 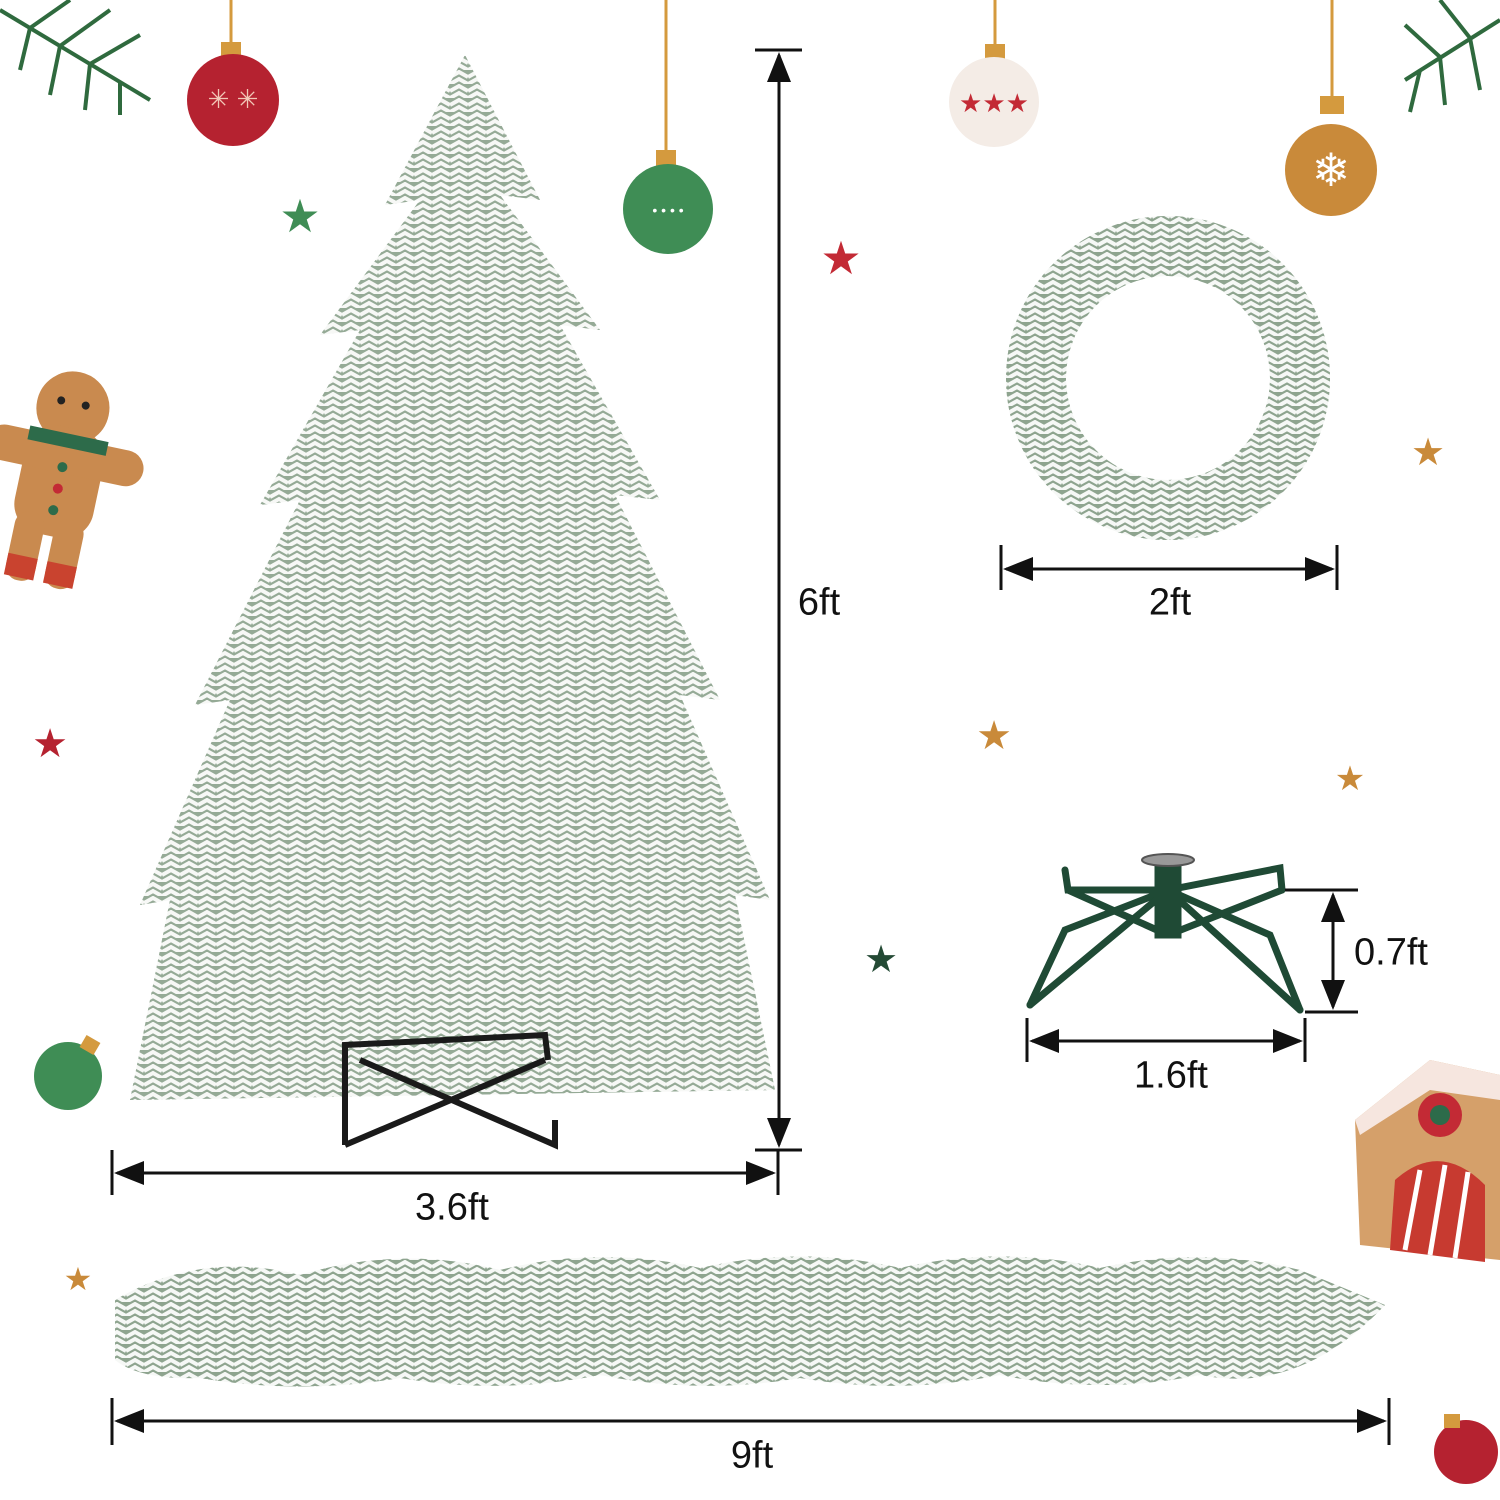 What do you see at coordinates (1466, 1449) in the screenshot?
I see `ornament-red-small` at bounding box center [1466, 1449].